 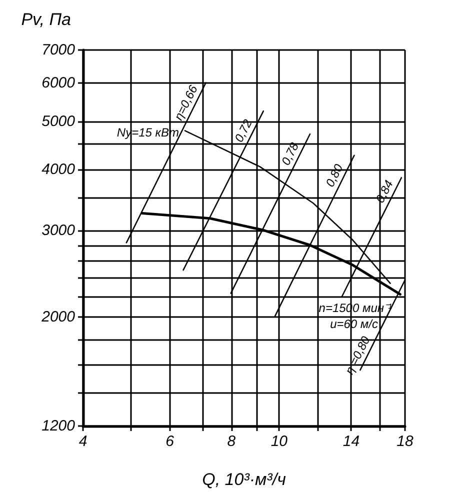 What do you see at coordinates (59, 121) in the screenshot?
I see `y-tick-label: 5000` at bounding box center [59, 121].